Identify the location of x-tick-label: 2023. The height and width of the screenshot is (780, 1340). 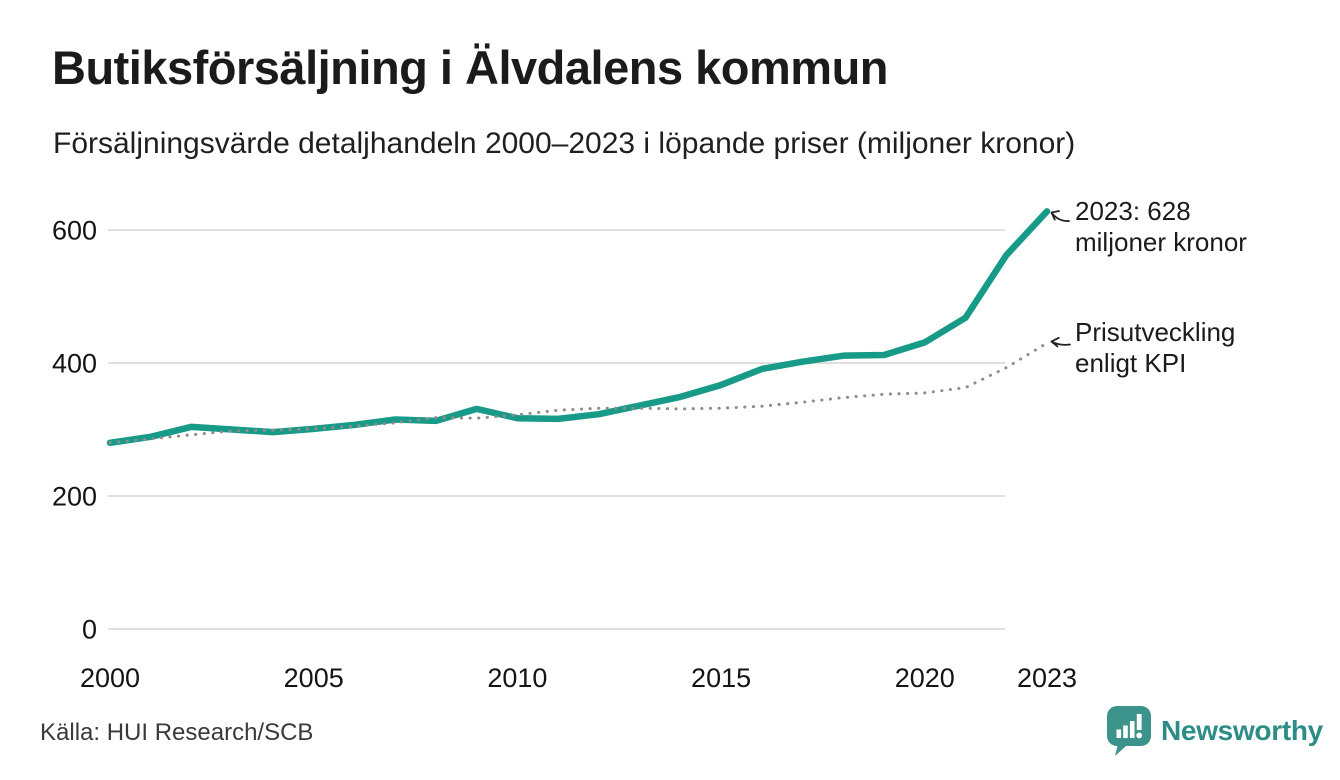
(1047, 678).